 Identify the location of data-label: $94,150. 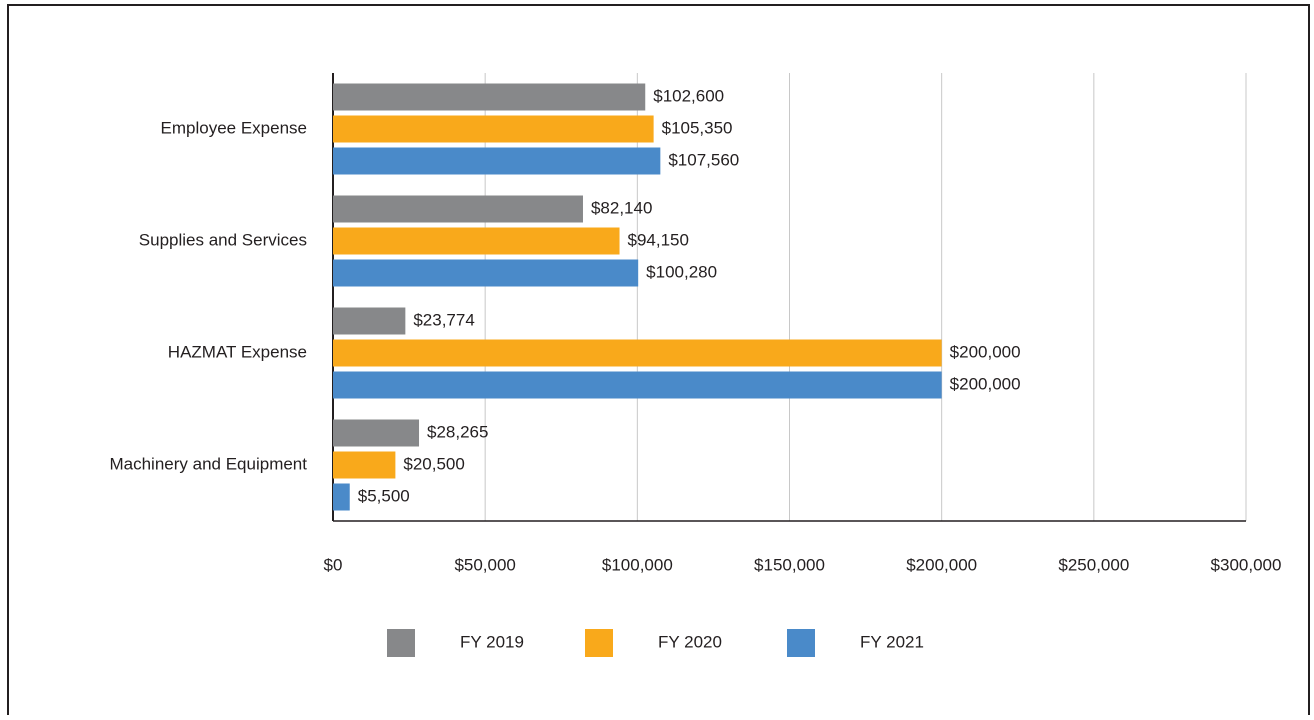
(658, 239).